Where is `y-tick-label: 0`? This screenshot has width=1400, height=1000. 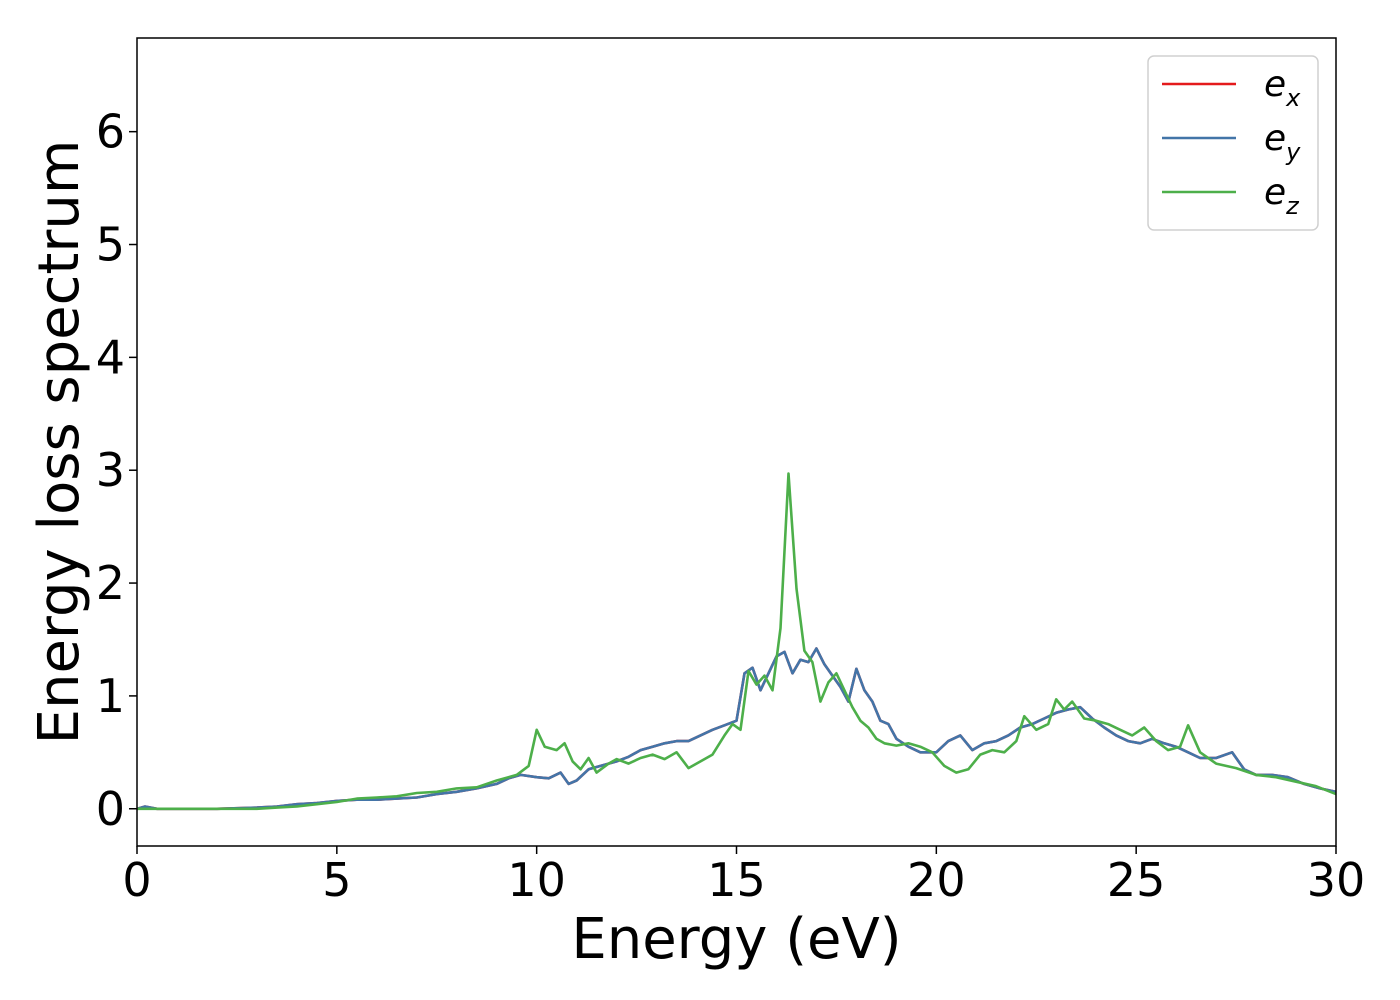
y-tick-label: 0 is located at coordinates (110, 809).